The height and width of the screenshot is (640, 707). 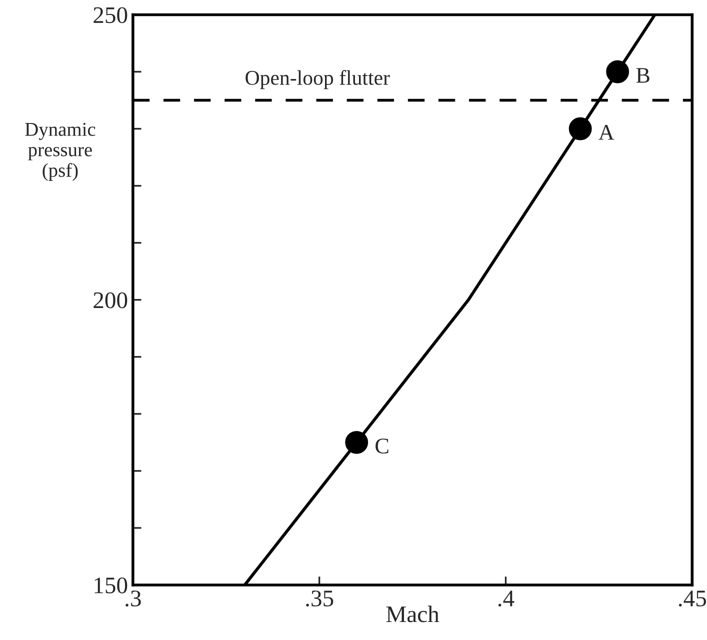 I want to click on y-tick-label: 150, so click(x=111, y=585).